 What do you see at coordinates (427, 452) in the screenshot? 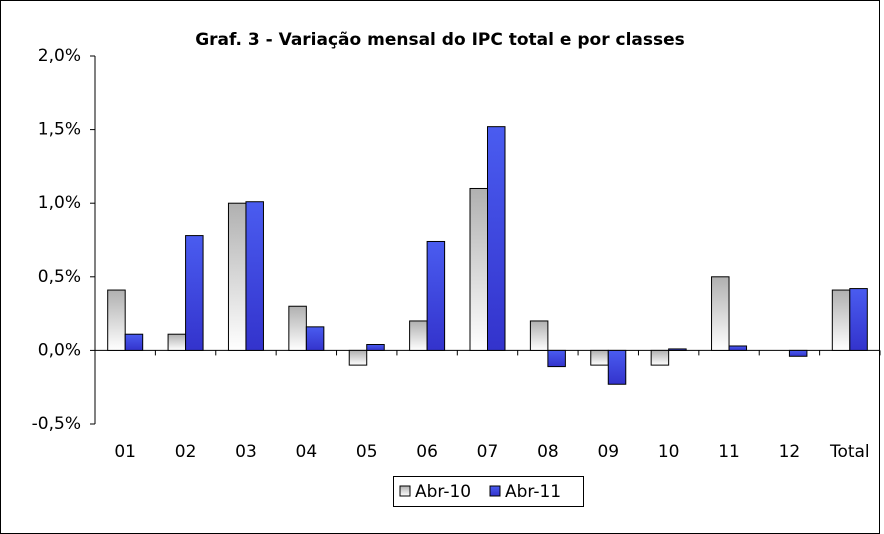
I see `x-tick-label: 06` at bounding box center [427, 452].